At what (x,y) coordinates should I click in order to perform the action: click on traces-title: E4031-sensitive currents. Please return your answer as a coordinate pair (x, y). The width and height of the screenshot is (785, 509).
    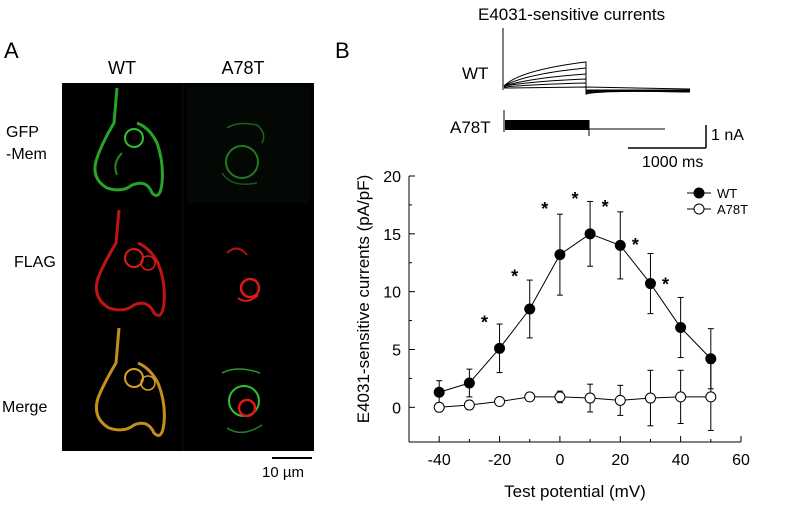
    Looking at the image, I should click on (571, 14).